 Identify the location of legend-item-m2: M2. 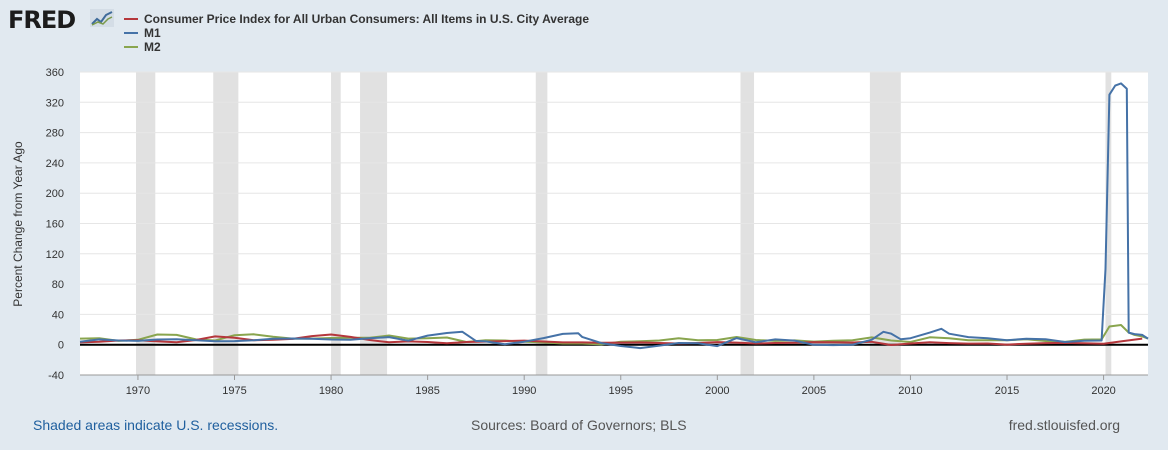
(356, 47).